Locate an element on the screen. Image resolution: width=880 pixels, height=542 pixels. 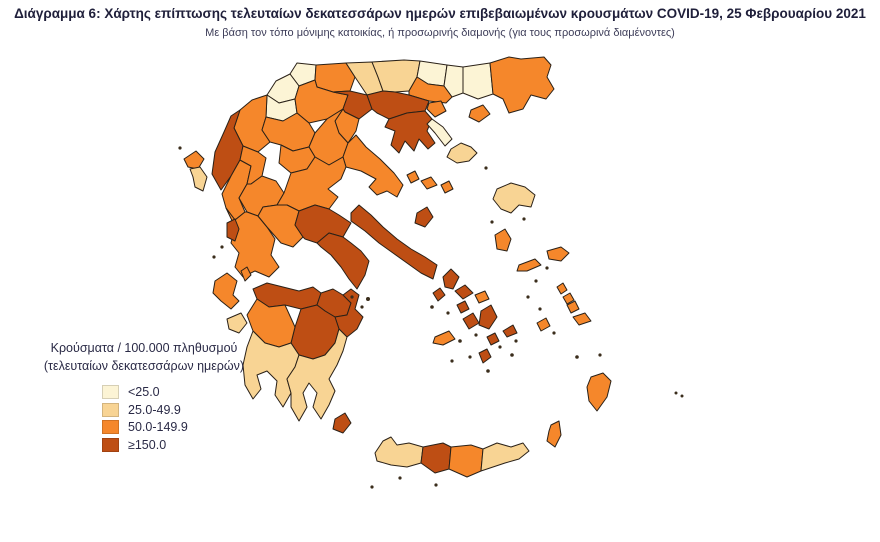
legend-title: Κρούσματα / 100.000 πληθυσμού is located at coordinates (144, 348).